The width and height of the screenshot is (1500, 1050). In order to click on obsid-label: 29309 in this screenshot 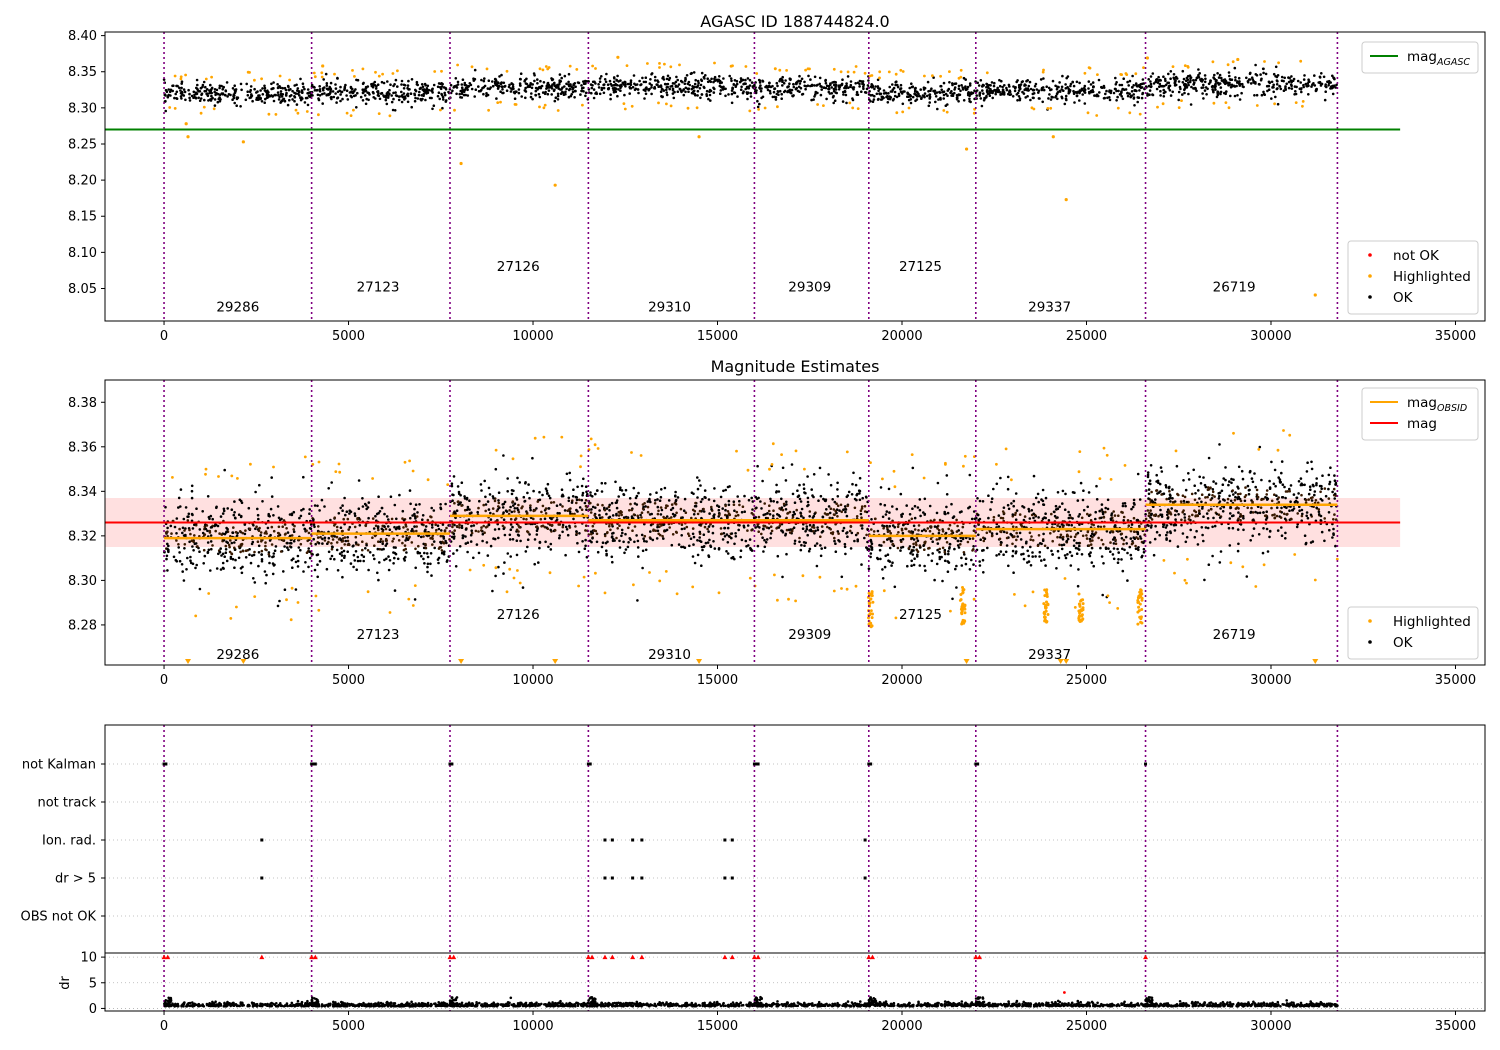, I will do `click(809, 287)`.